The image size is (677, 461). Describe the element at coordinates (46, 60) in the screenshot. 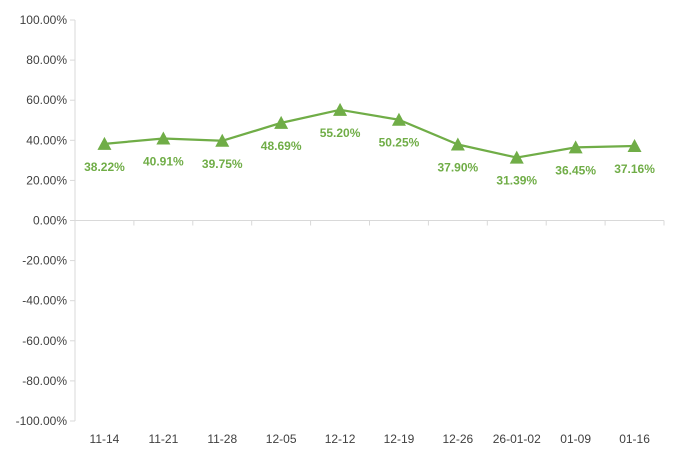

I see `y-tick-label: 80.00%` at that location.